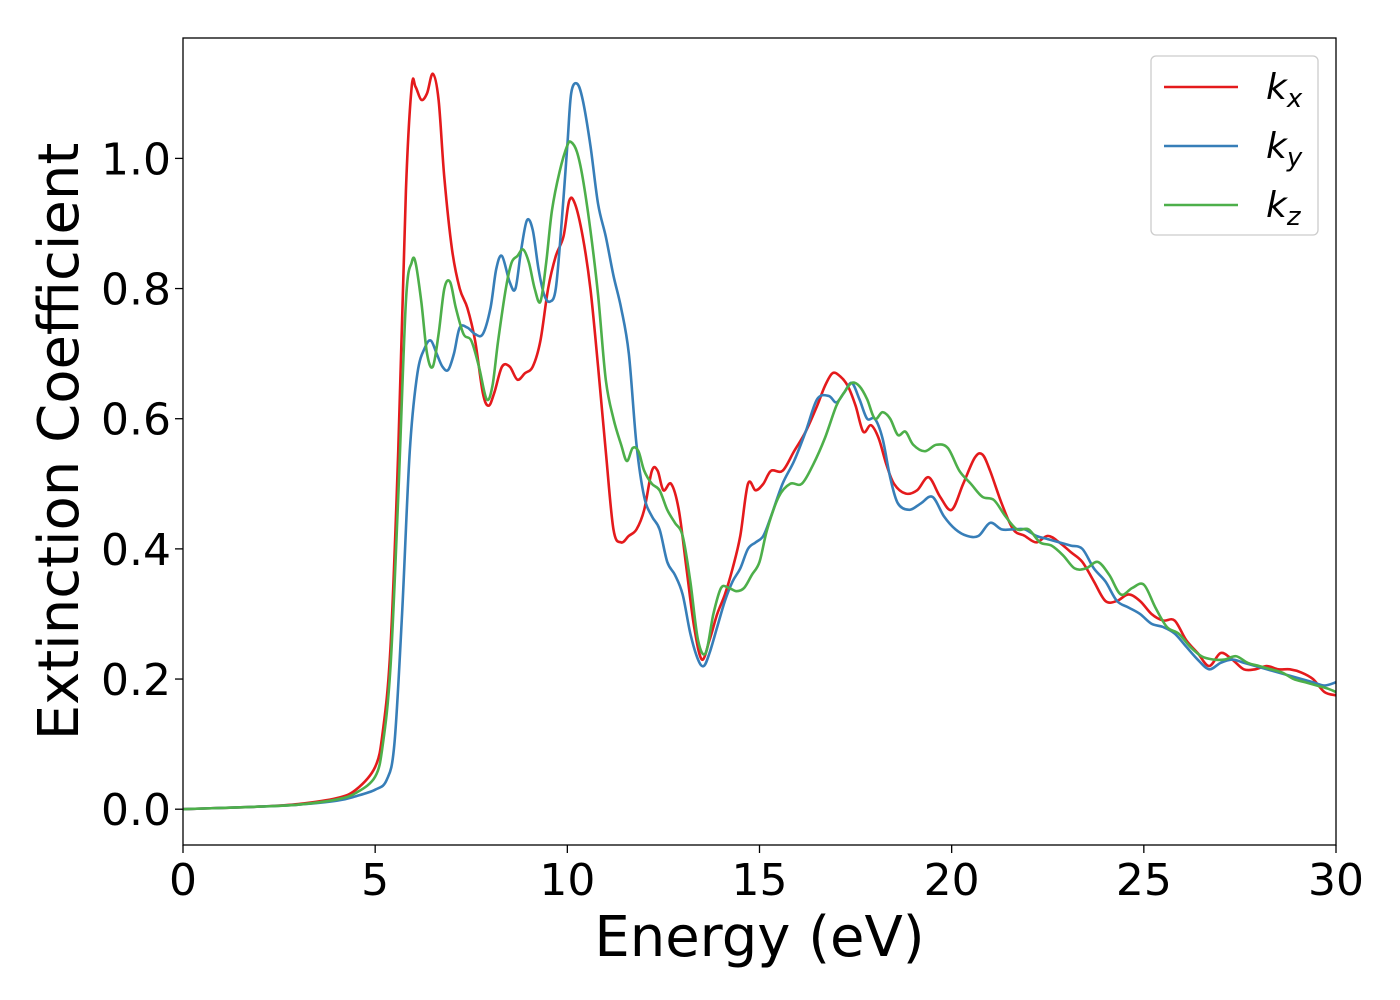 This screenshot has width=1400, height=1000. What do you see at coordinates (136, 290) in the screenshot?
I see `y-tick-label: 0.8` at bounding box center [136, 290].